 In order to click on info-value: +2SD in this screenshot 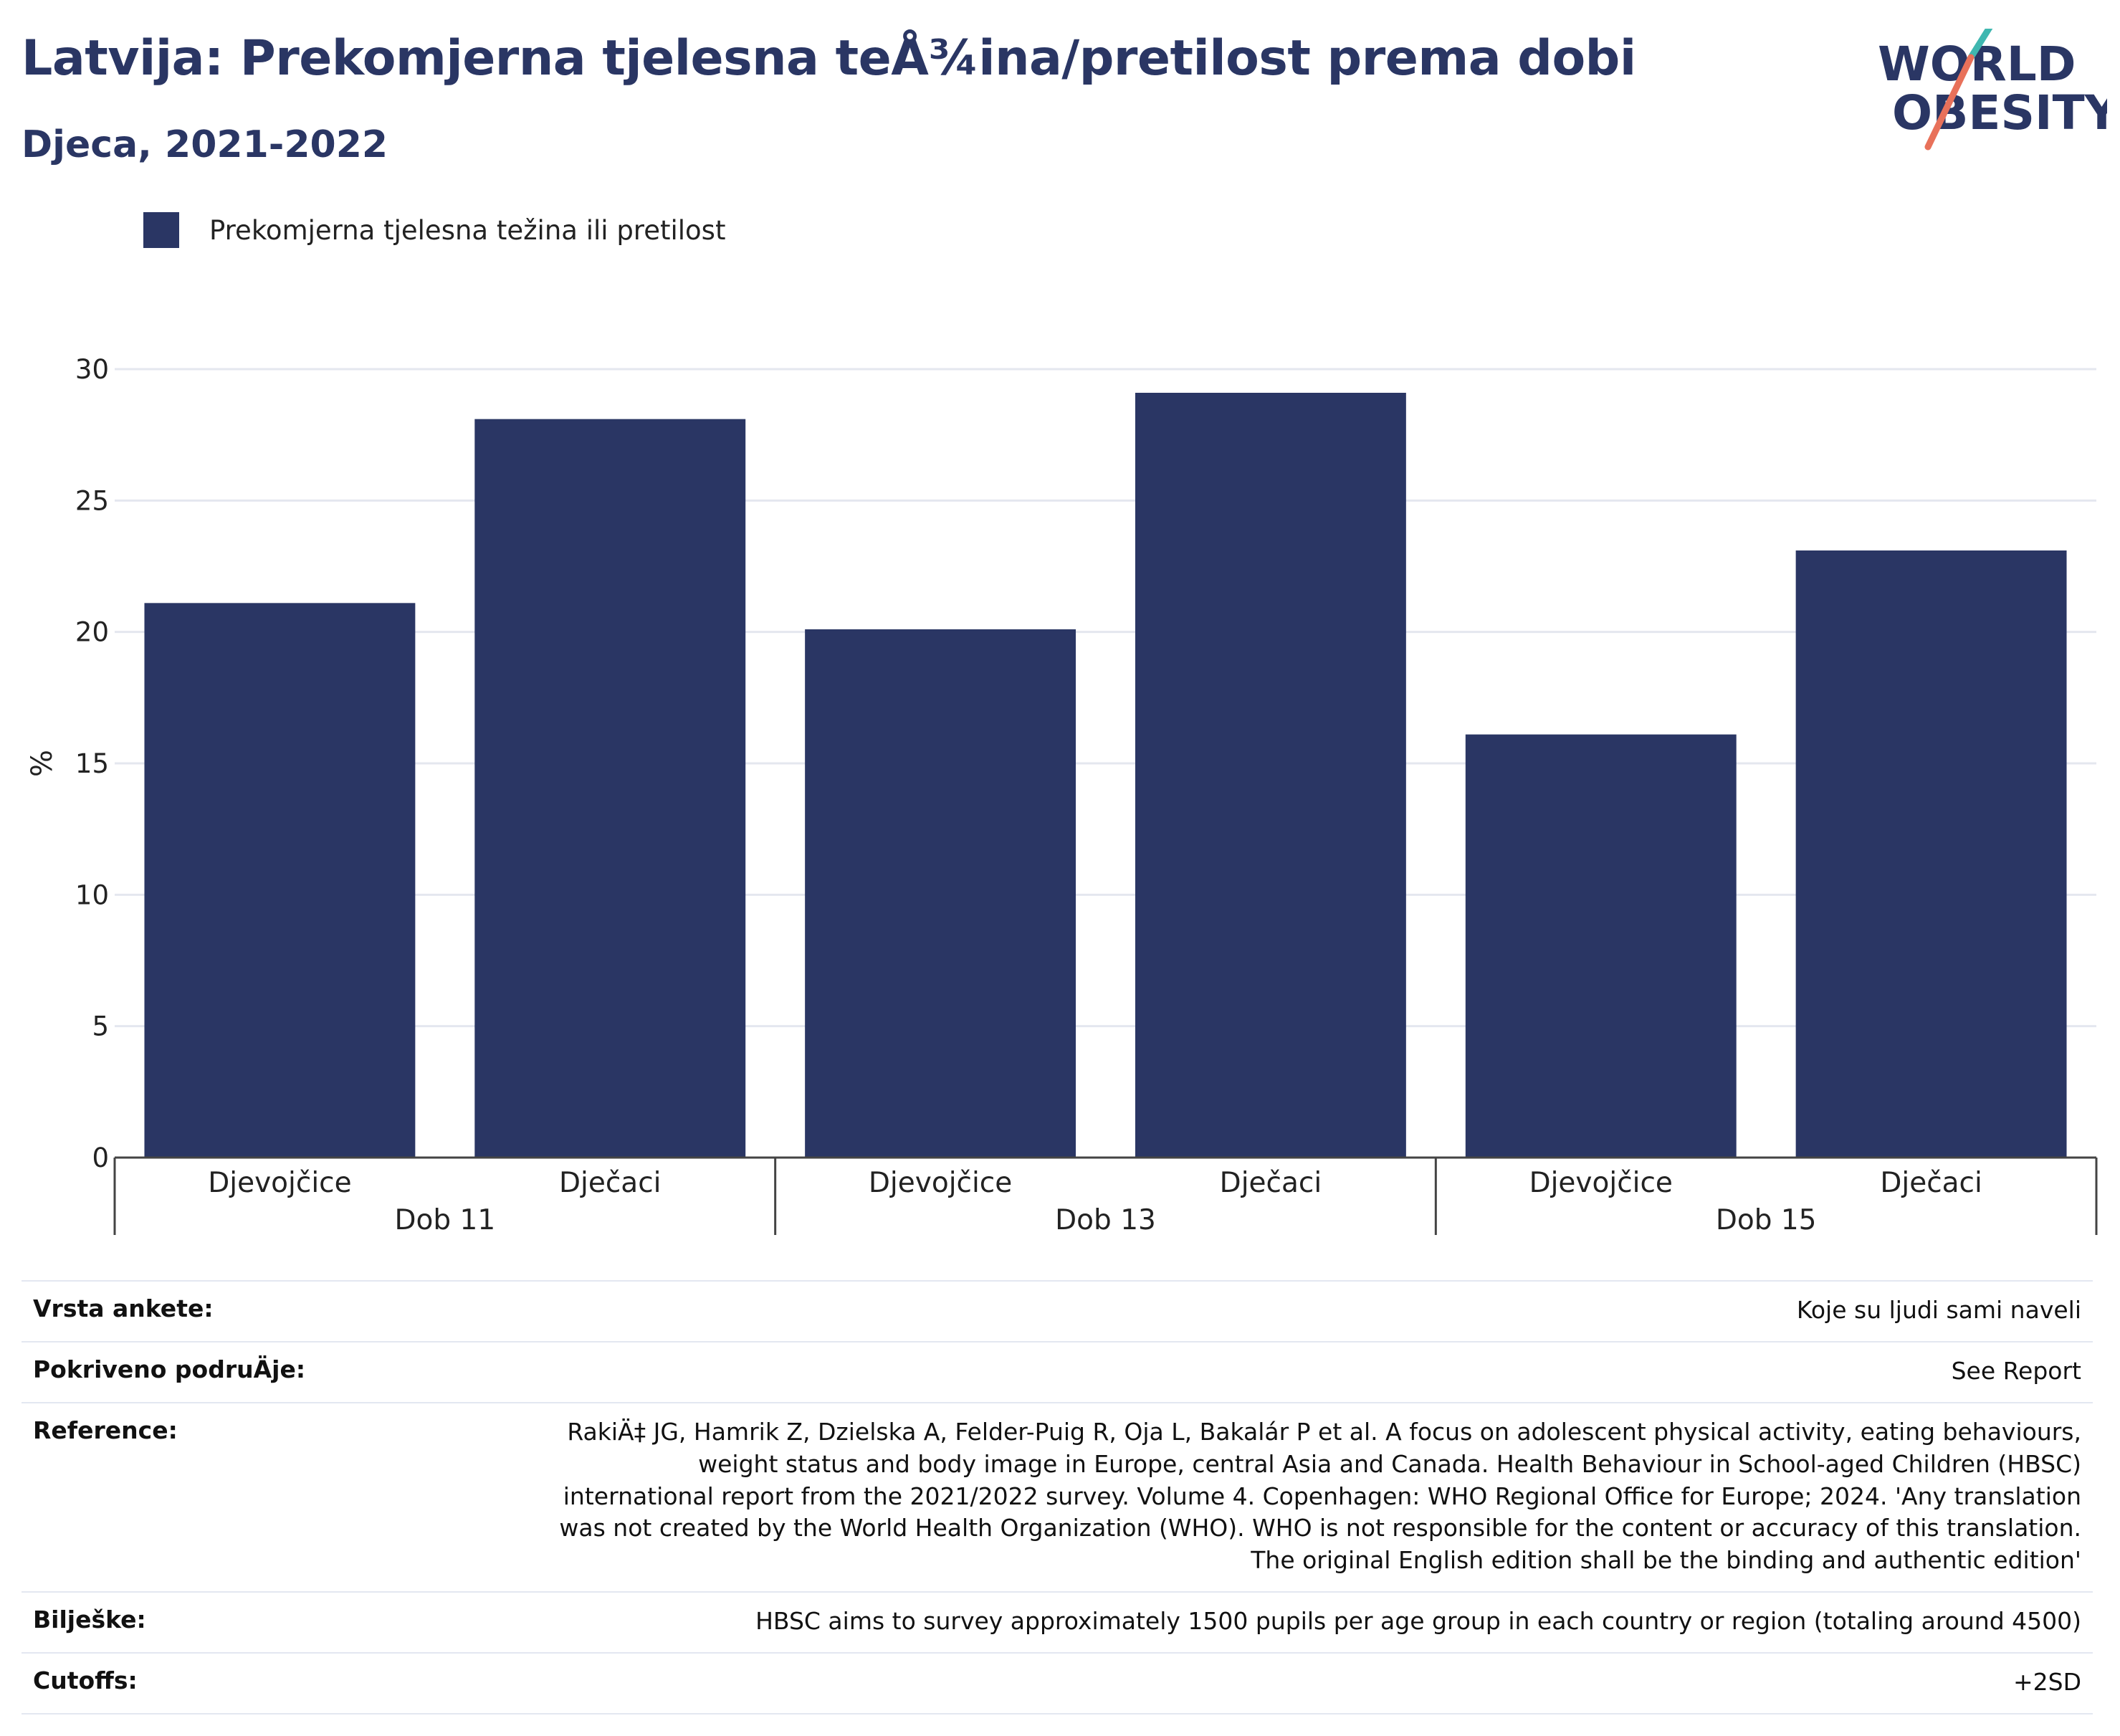, I will do `click(2047, 1682)`.